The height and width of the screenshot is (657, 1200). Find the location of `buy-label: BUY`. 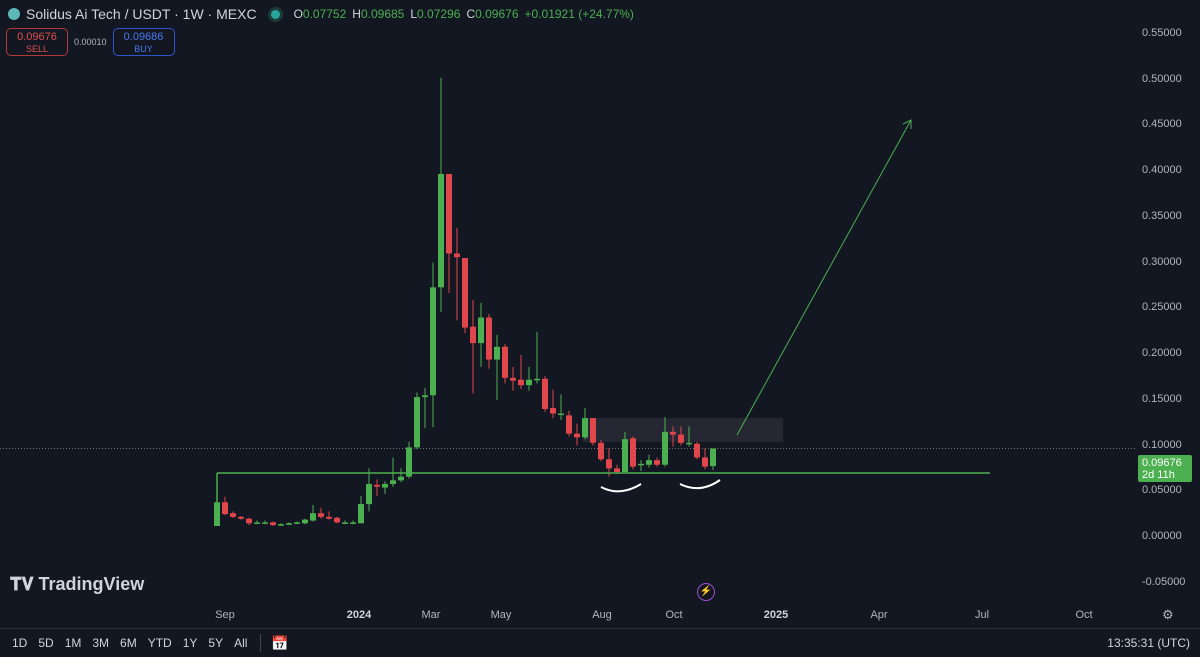

buy-label: BUY is located at coordinates (143, 49).